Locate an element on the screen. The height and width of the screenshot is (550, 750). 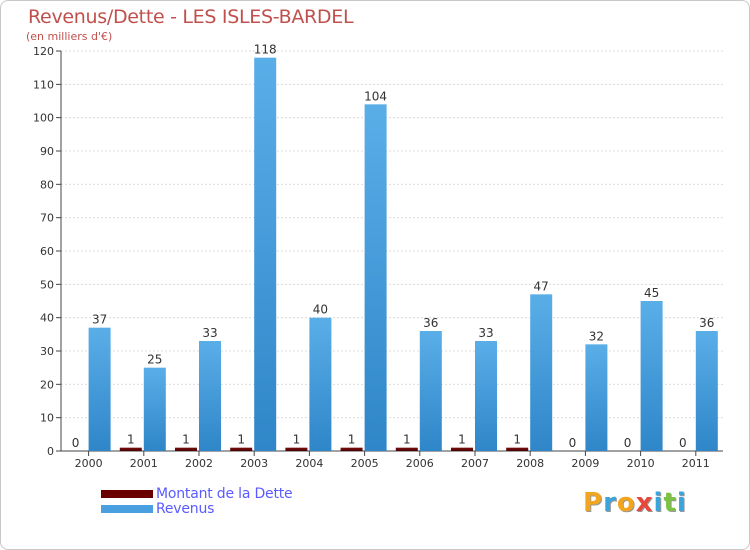
y-tick-label: 50 is located at coordinates (47, 284).